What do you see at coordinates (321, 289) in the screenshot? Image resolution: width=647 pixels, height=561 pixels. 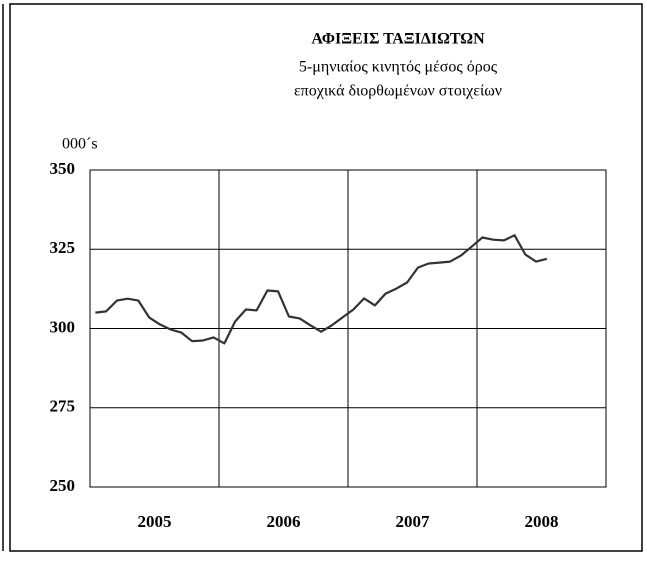 I see `line` at bounding box center [321, 289].